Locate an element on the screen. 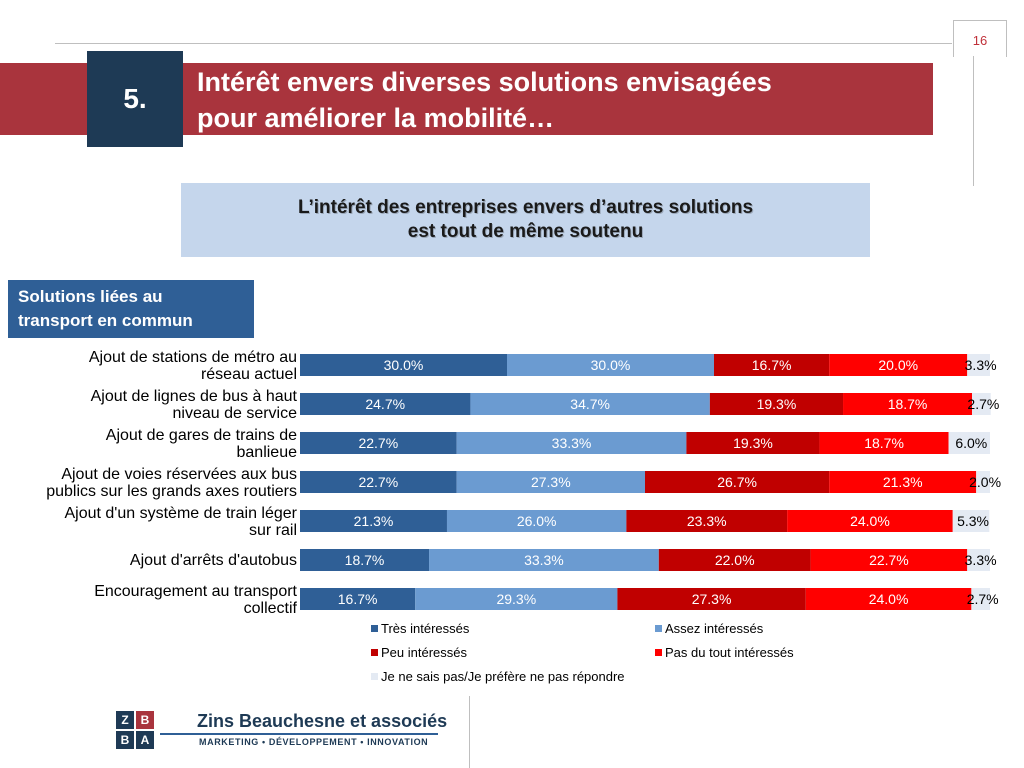 The height and width of the screenshot is (768, 1024). data-label: 19.3% is located at coordinates (753, 443).